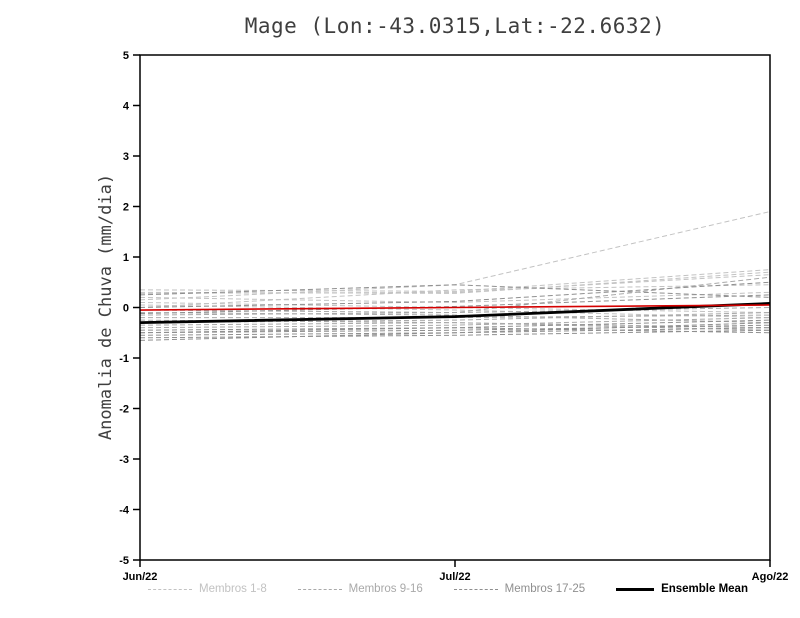  I want to click on legend-item-ensemble-mean: Ensemble Mean, so click(682, 589).